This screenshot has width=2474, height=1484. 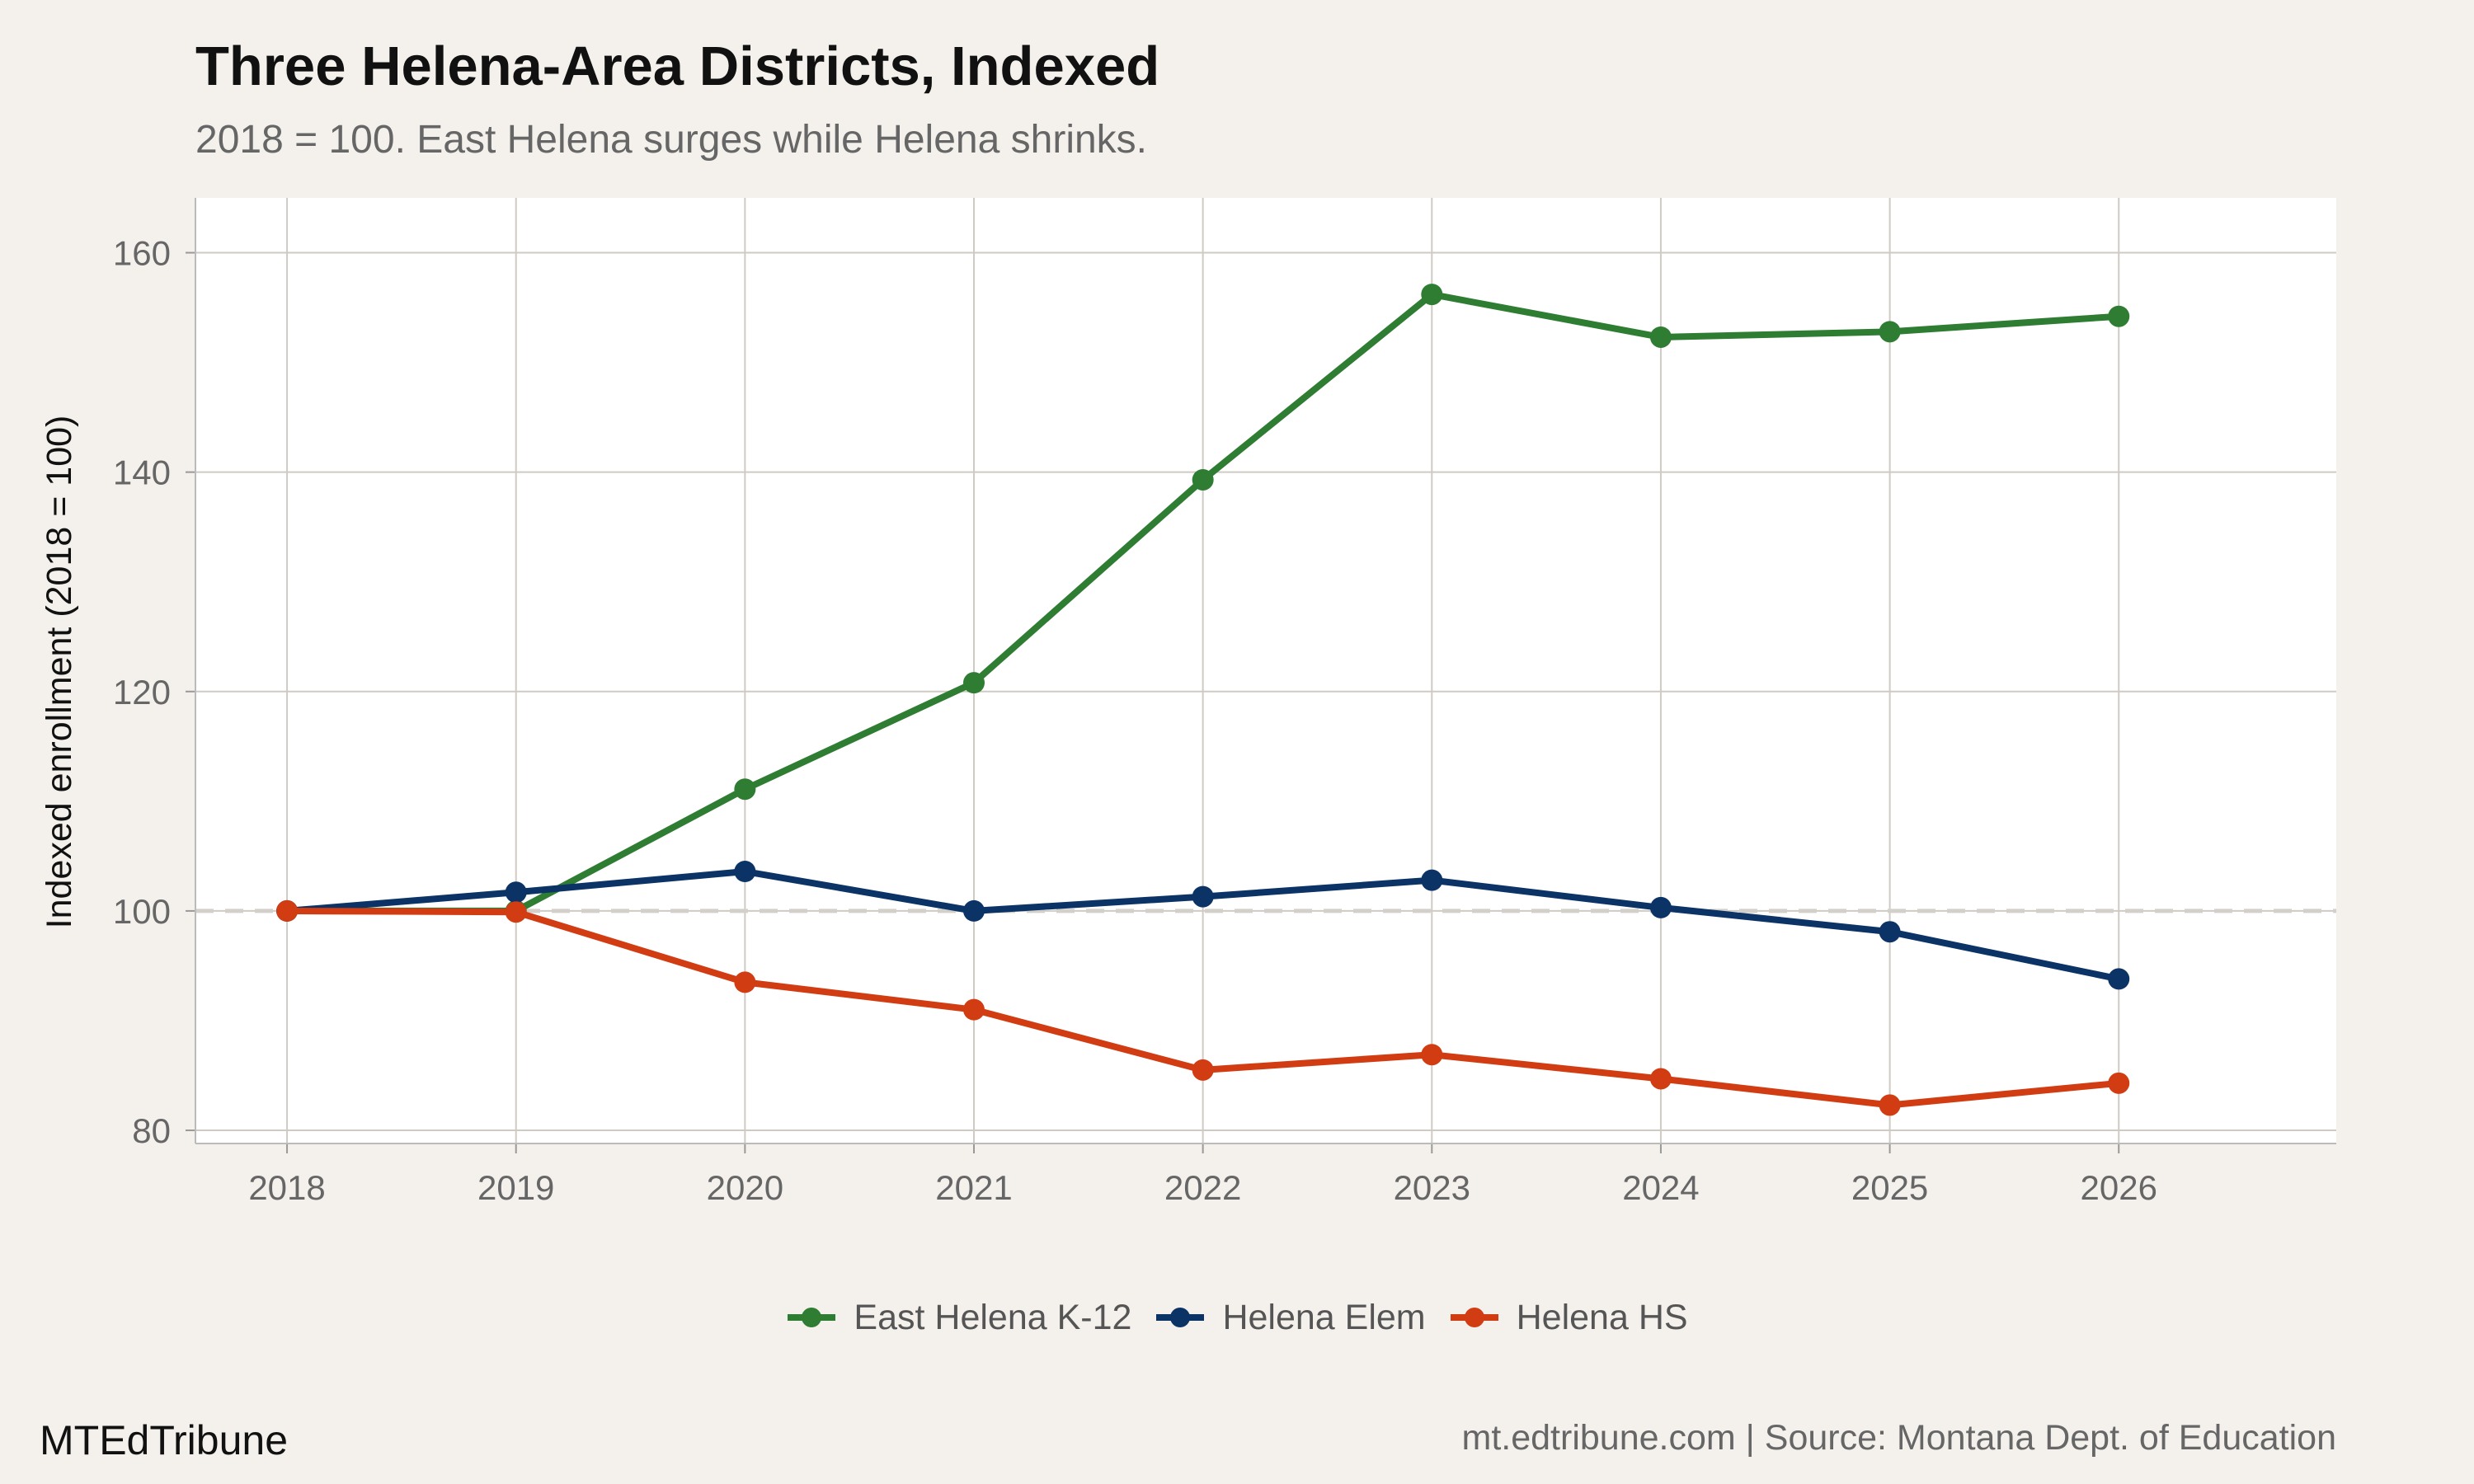 I want to click on legend-item-helena-elem: Helena Elem, so click(x=1290, y=1317).